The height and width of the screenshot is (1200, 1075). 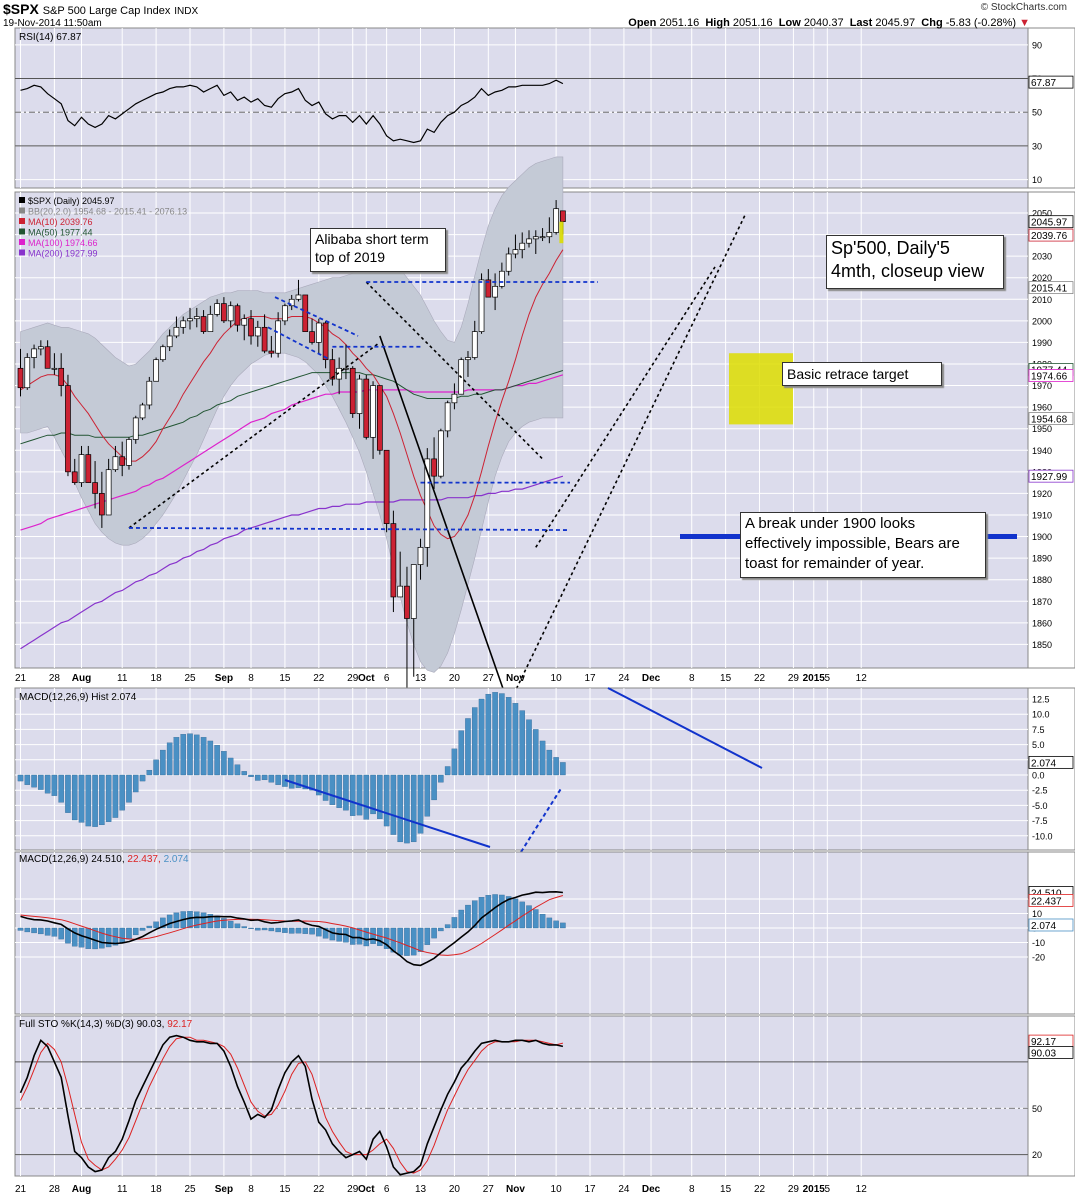 What do you see at coordinates (1042, 257) in the screenshot?
I see `price-tick-label: 2030` at bounding box center [1042, 257].